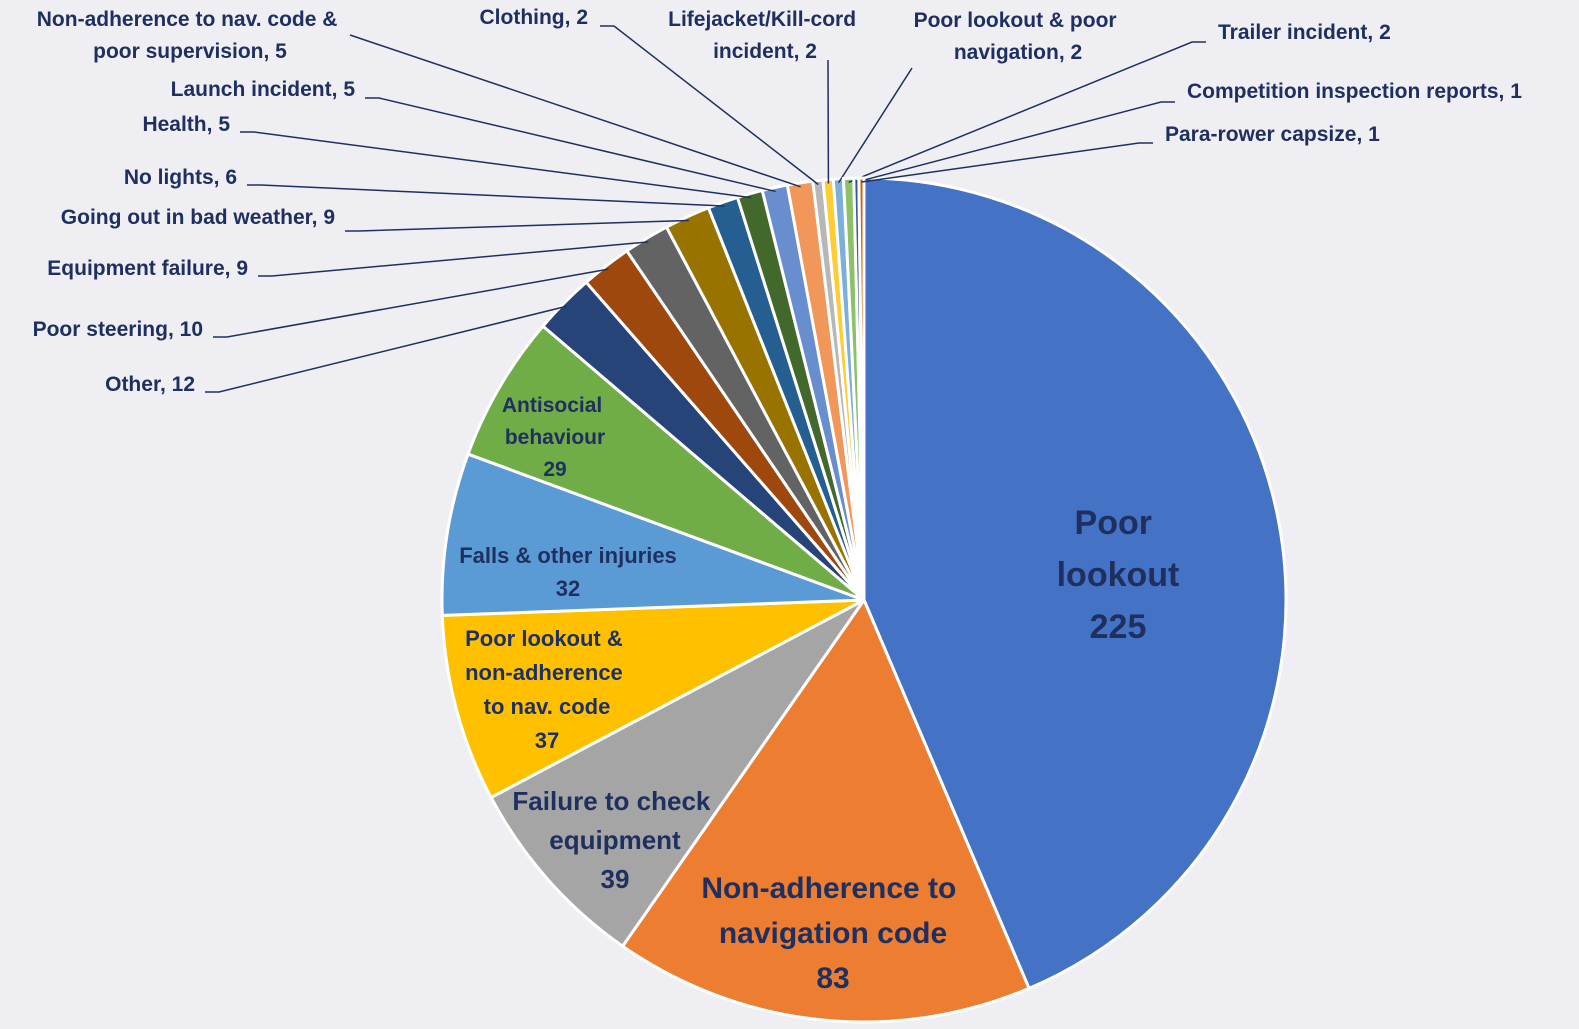  I want to click on category-label: Poor lookout & poor navigation, so click(1018, 36).